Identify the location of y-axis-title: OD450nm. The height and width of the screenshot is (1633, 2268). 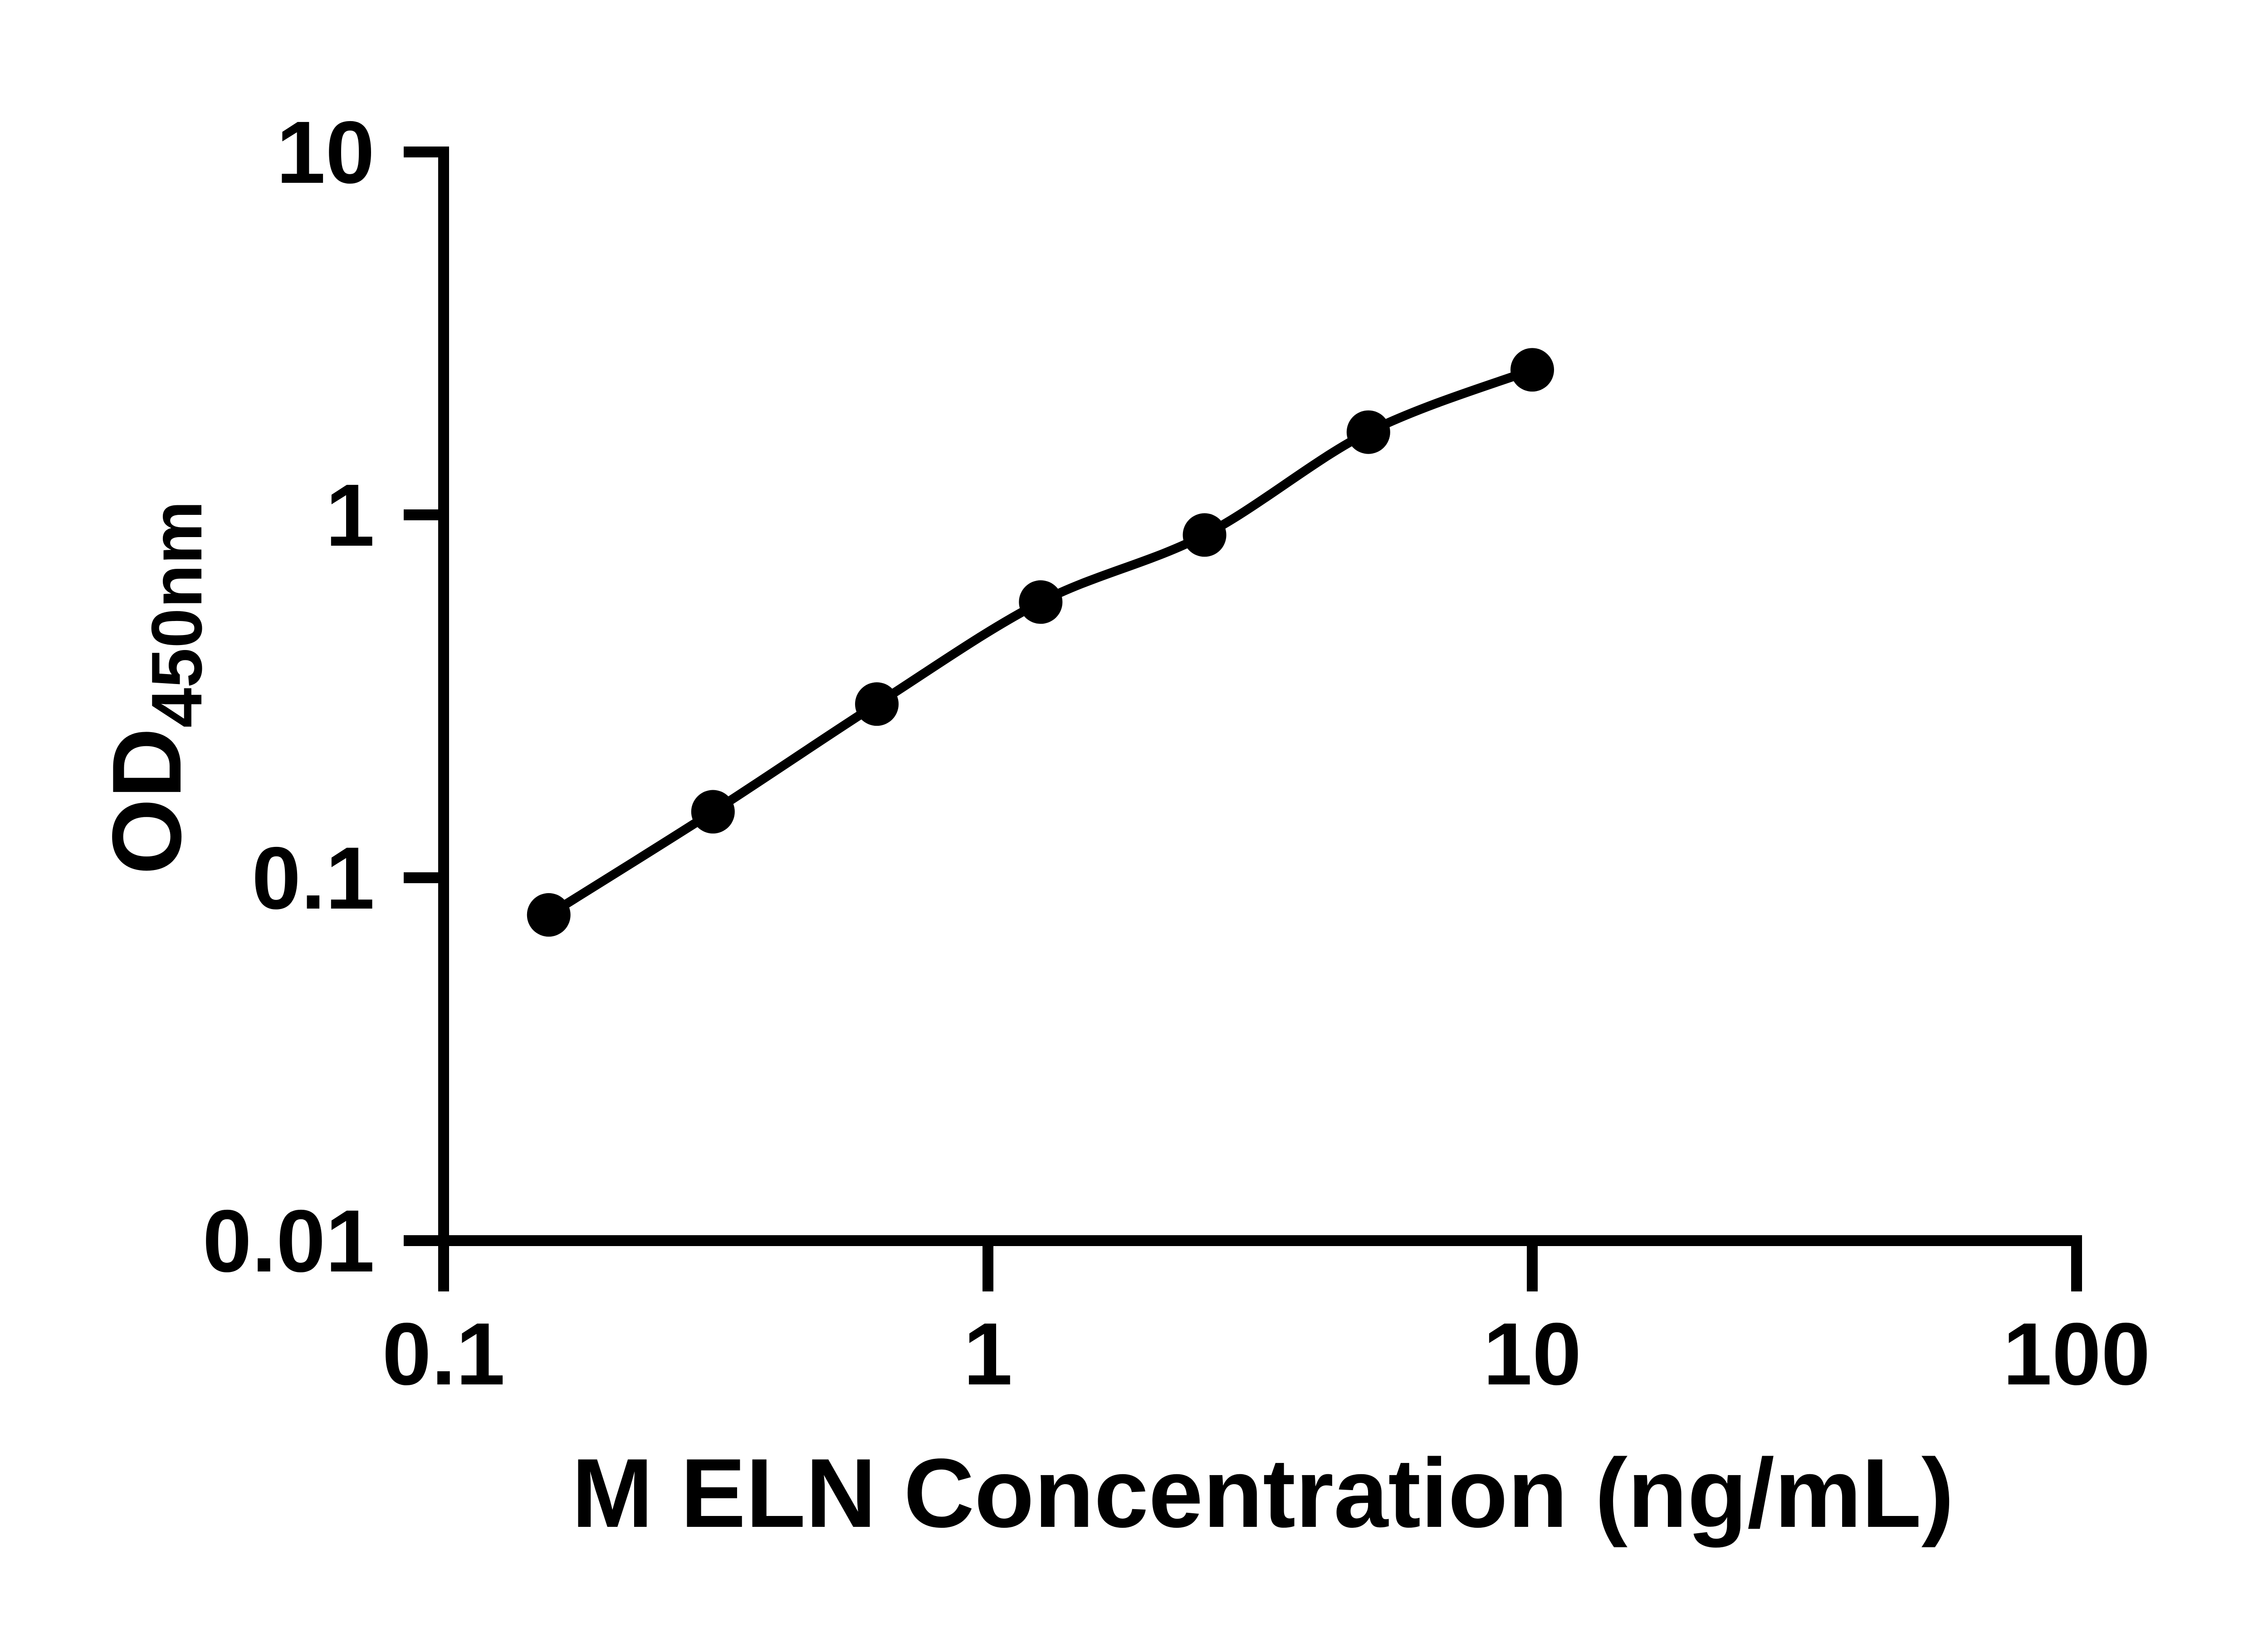
(154, 688).